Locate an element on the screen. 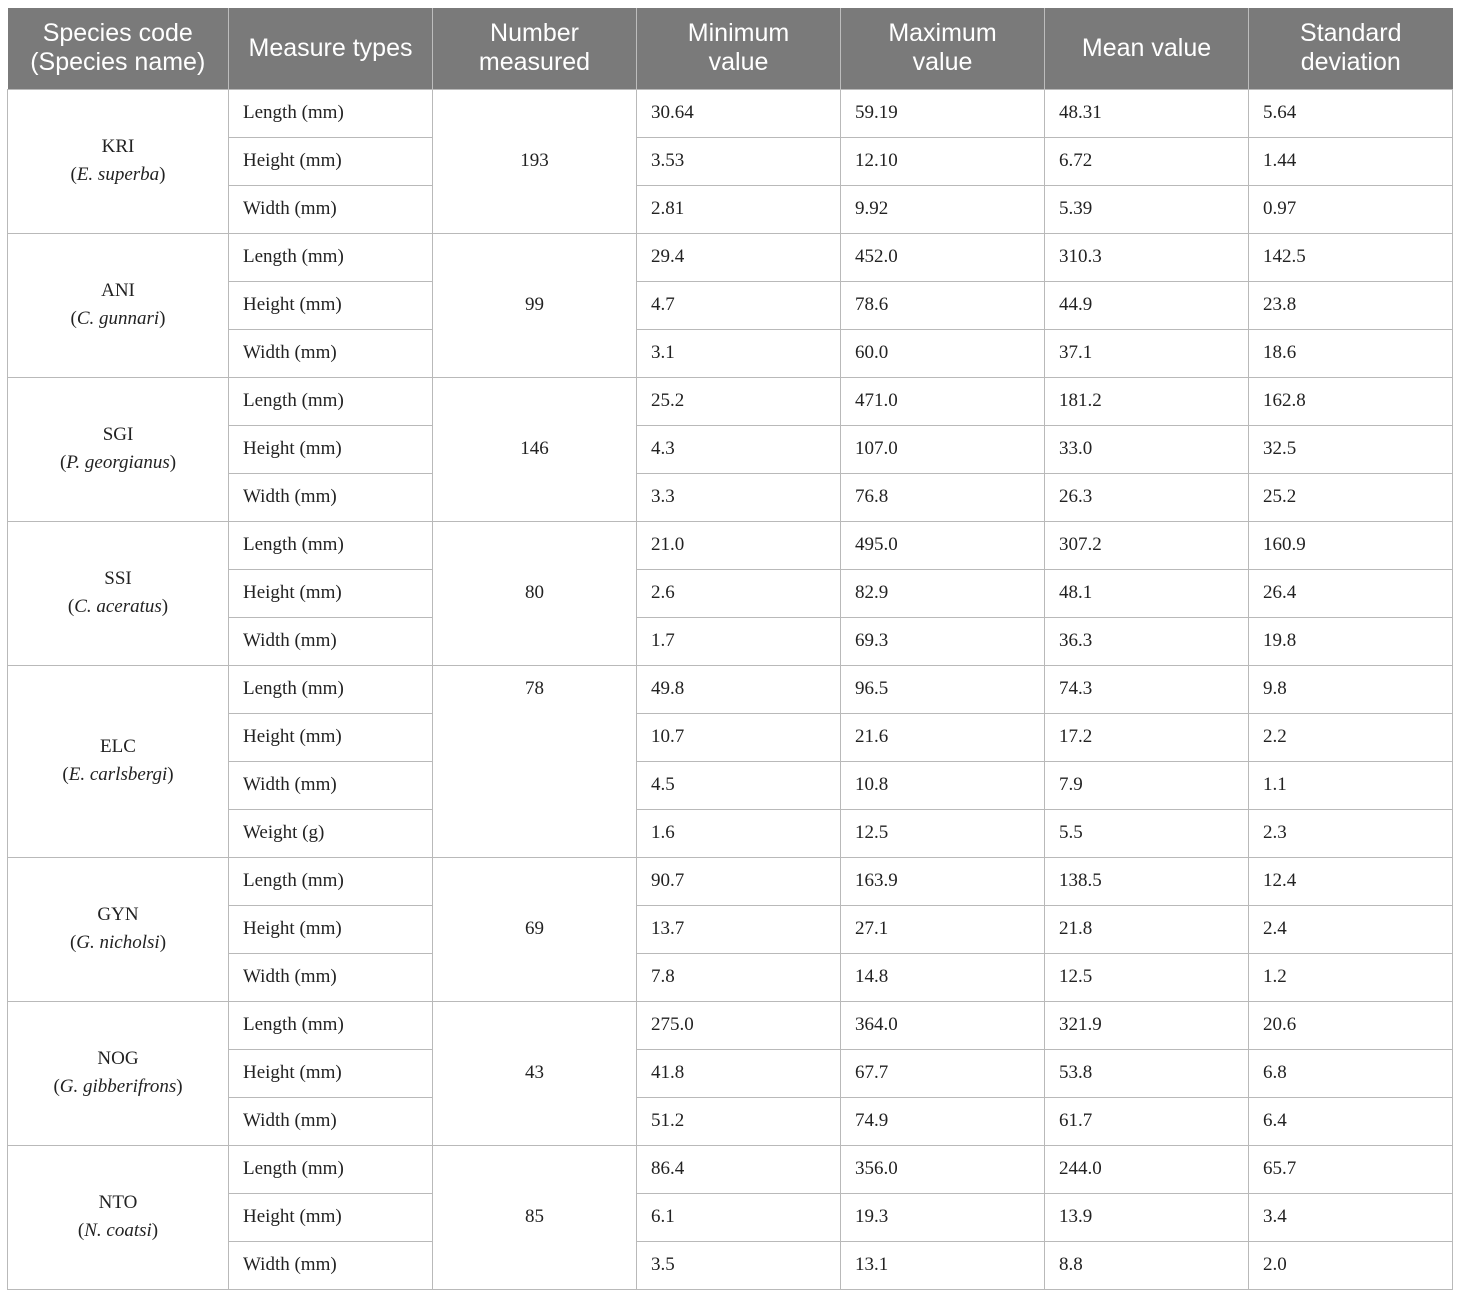  species-scientific-name: G. nicholsi is located at coordinates (118, 942).